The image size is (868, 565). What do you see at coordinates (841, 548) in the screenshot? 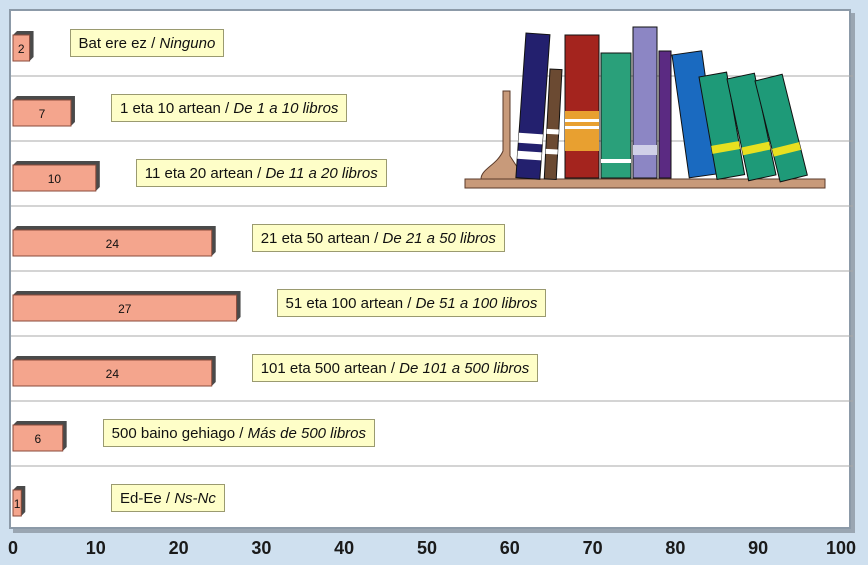
I see `x-tick-label: 100` at bounding box center [841, 548].